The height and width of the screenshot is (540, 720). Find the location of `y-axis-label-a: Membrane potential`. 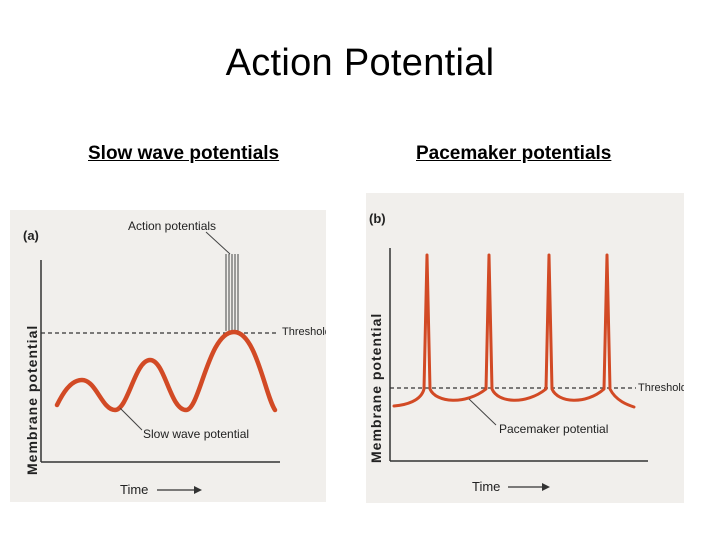

y-axis-label-a: Membrane potential is located at coordinates (32, 400).